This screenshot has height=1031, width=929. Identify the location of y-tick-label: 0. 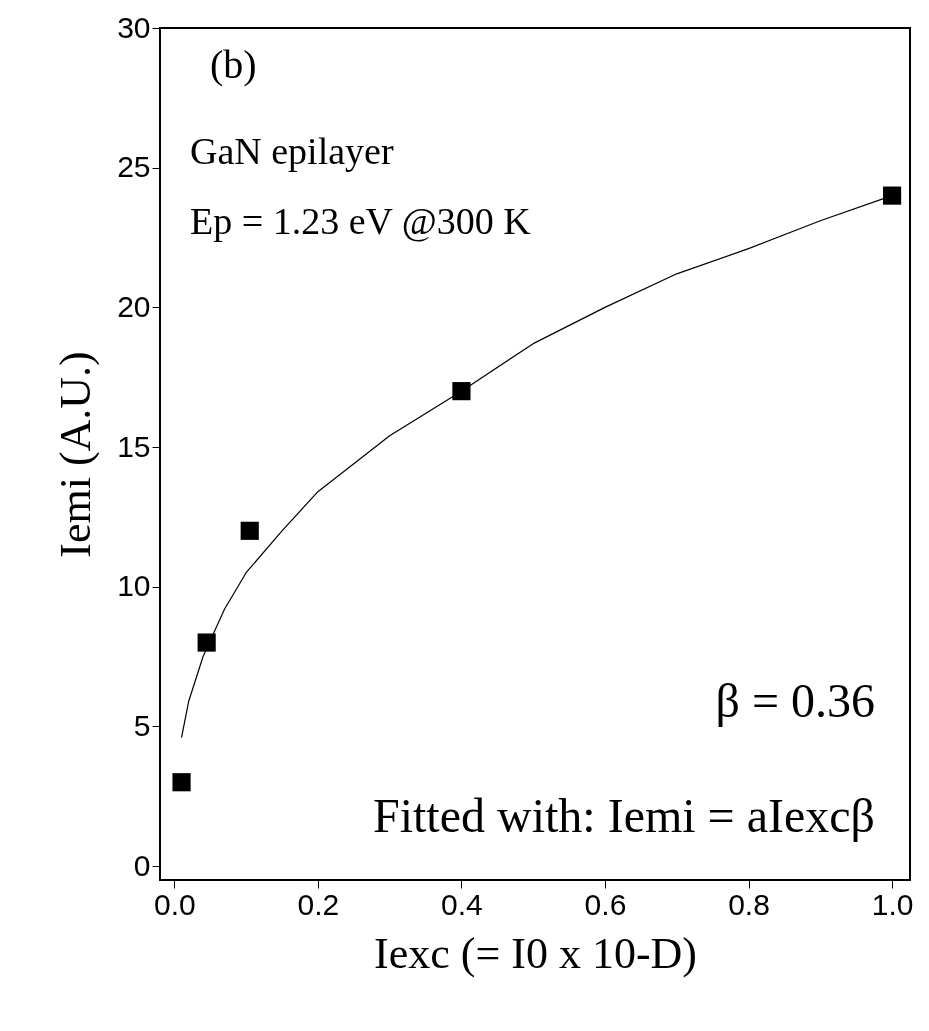
(142, 865).